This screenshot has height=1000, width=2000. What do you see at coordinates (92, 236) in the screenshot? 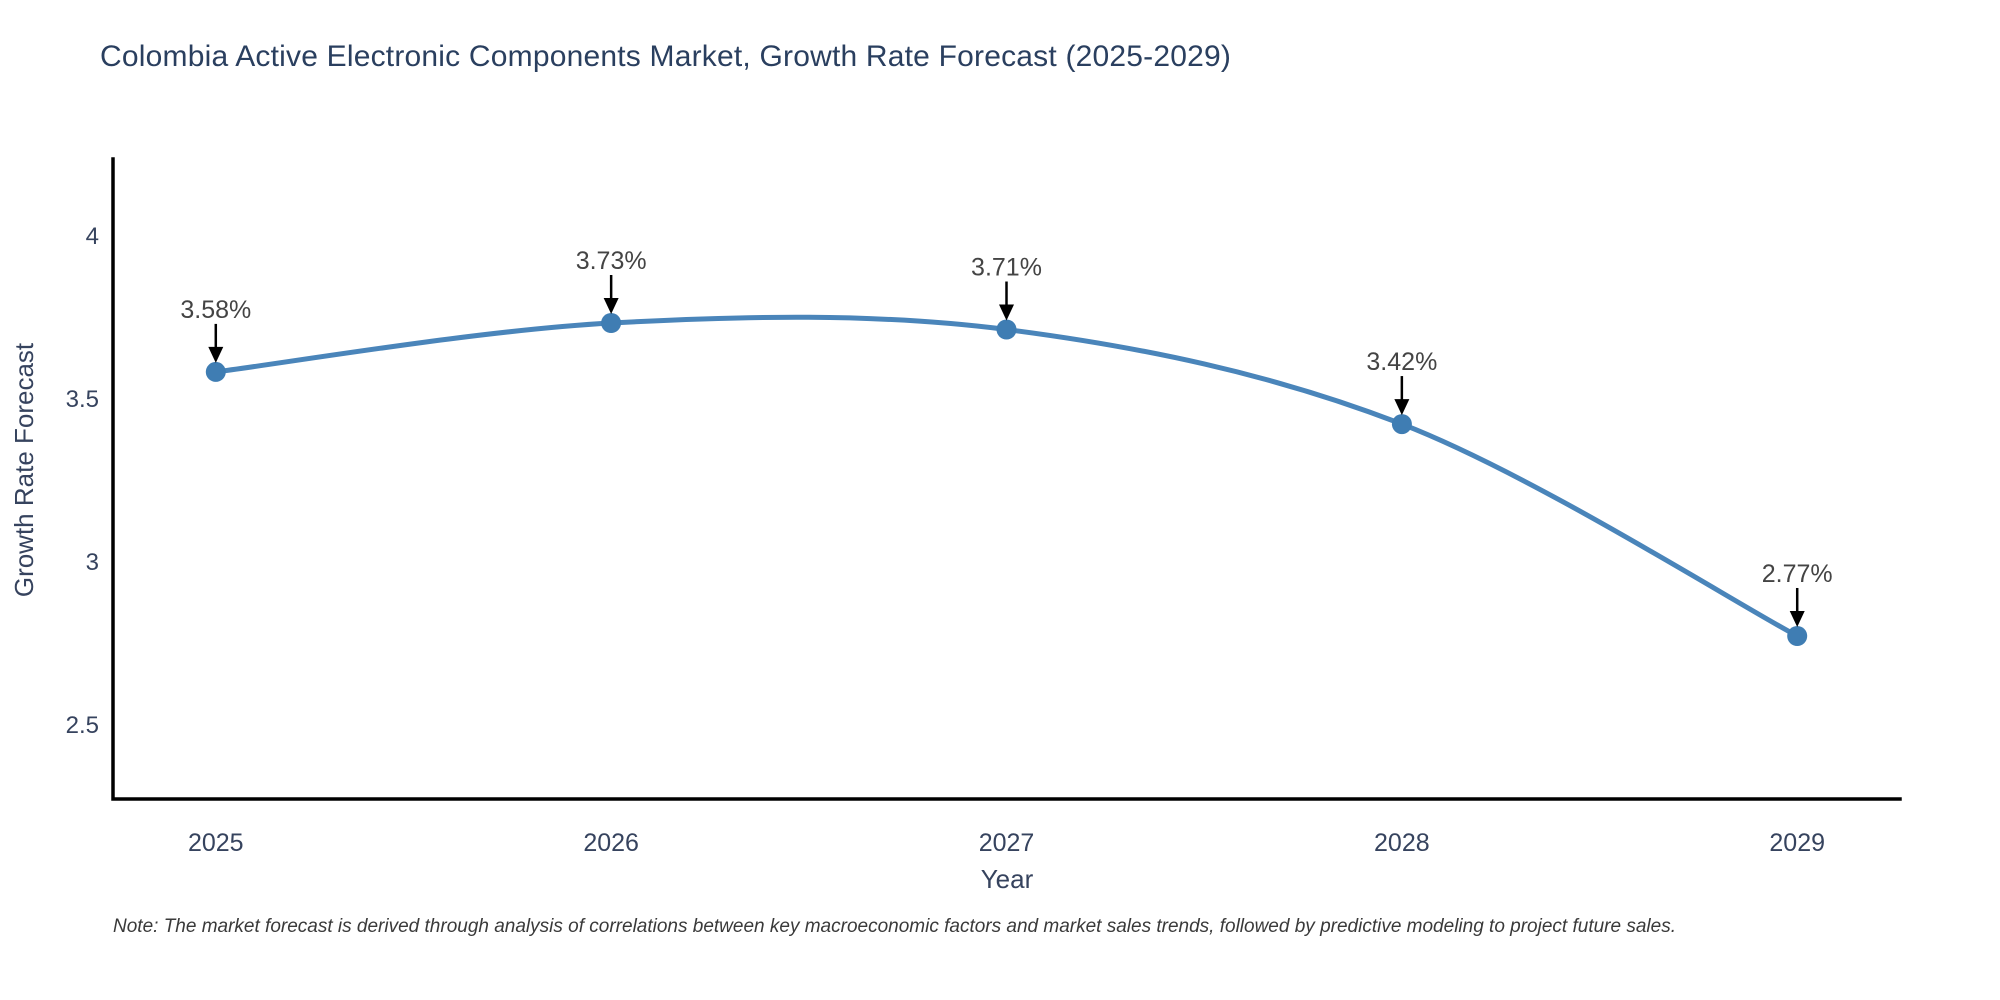
I see `y-tick-label: 4` at bounding box center [92, 236].